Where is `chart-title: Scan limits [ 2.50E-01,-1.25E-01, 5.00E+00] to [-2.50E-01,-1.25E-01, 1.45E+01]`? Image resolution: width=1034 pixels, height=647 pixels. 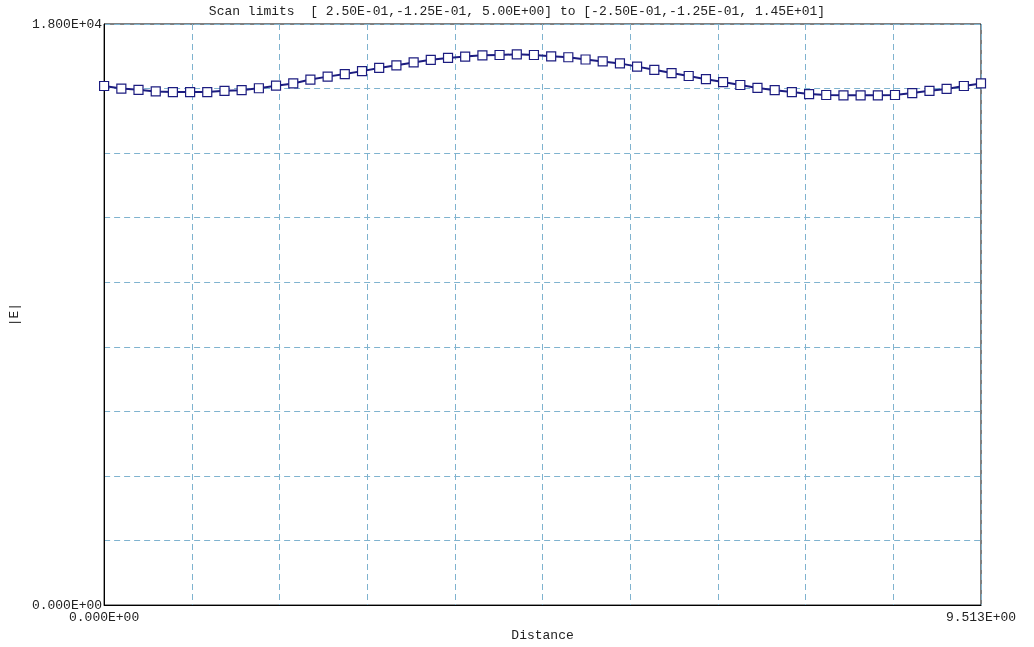
chart-title: Scan limits [ 2.50E-01,-1.25E-01, 5.00E+00] to [-2.50E-01,-1.25E-01, 1.45E+01] is located at coordinates (517, 11).